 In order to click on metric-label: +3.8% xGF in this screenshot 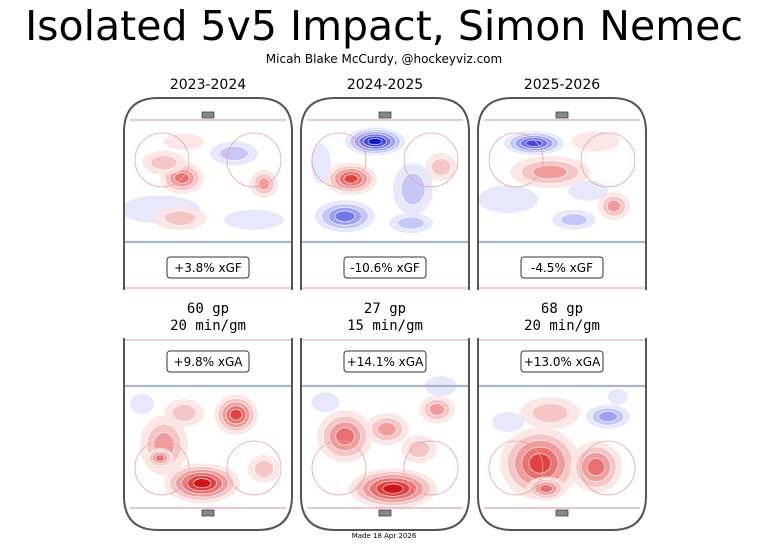, I will do `click(208, 268)`.